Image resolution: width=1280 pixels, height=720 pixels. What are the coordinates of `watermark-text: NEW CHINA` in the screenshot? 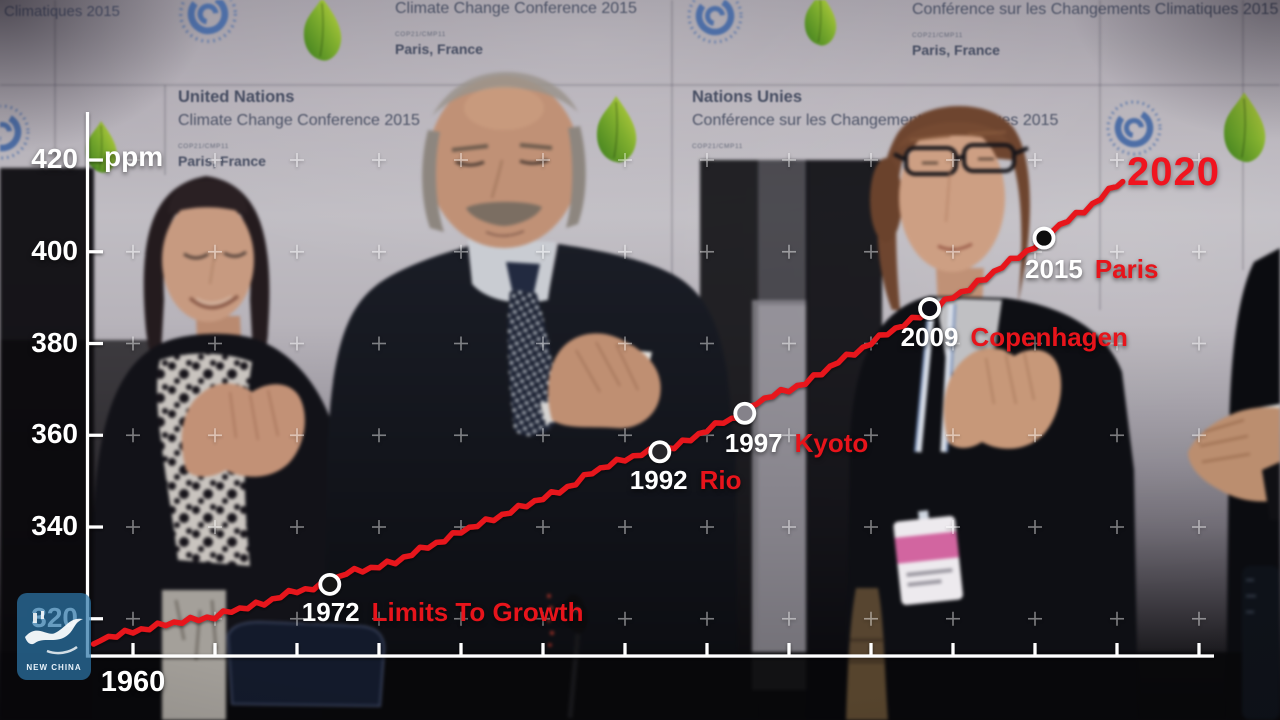 It's located at (54, 667).